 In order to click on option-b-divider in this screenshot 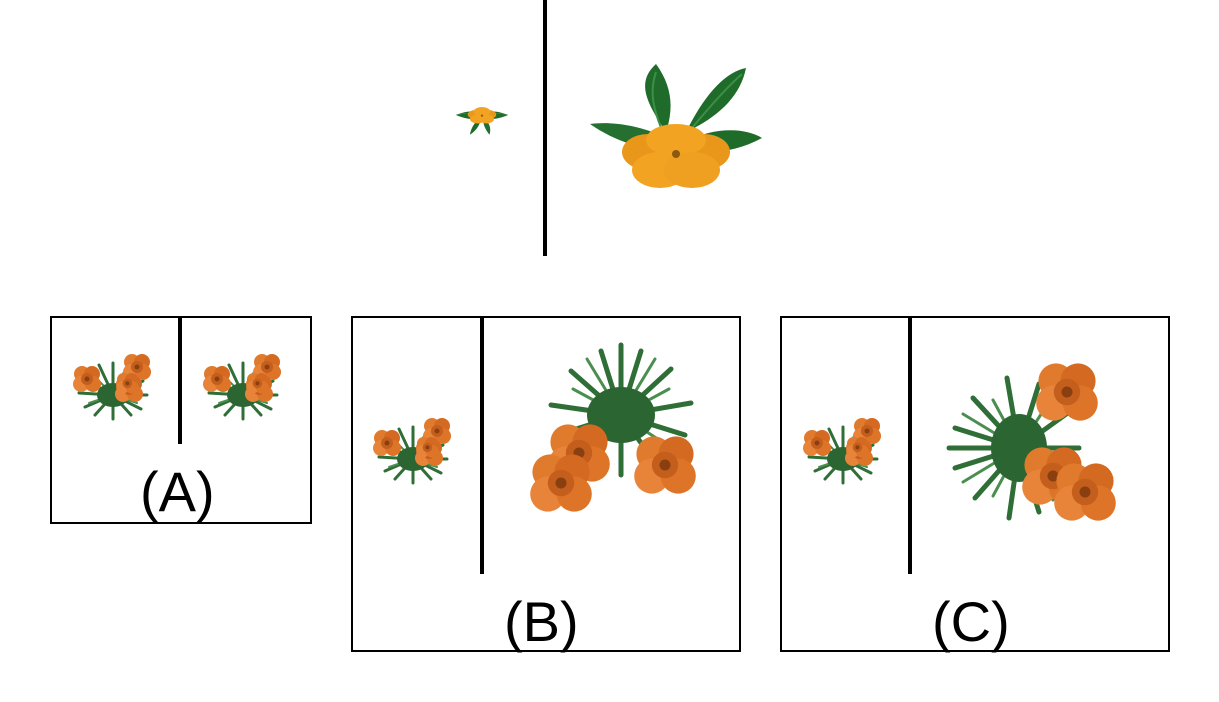, I will do `click(482, 446)`.